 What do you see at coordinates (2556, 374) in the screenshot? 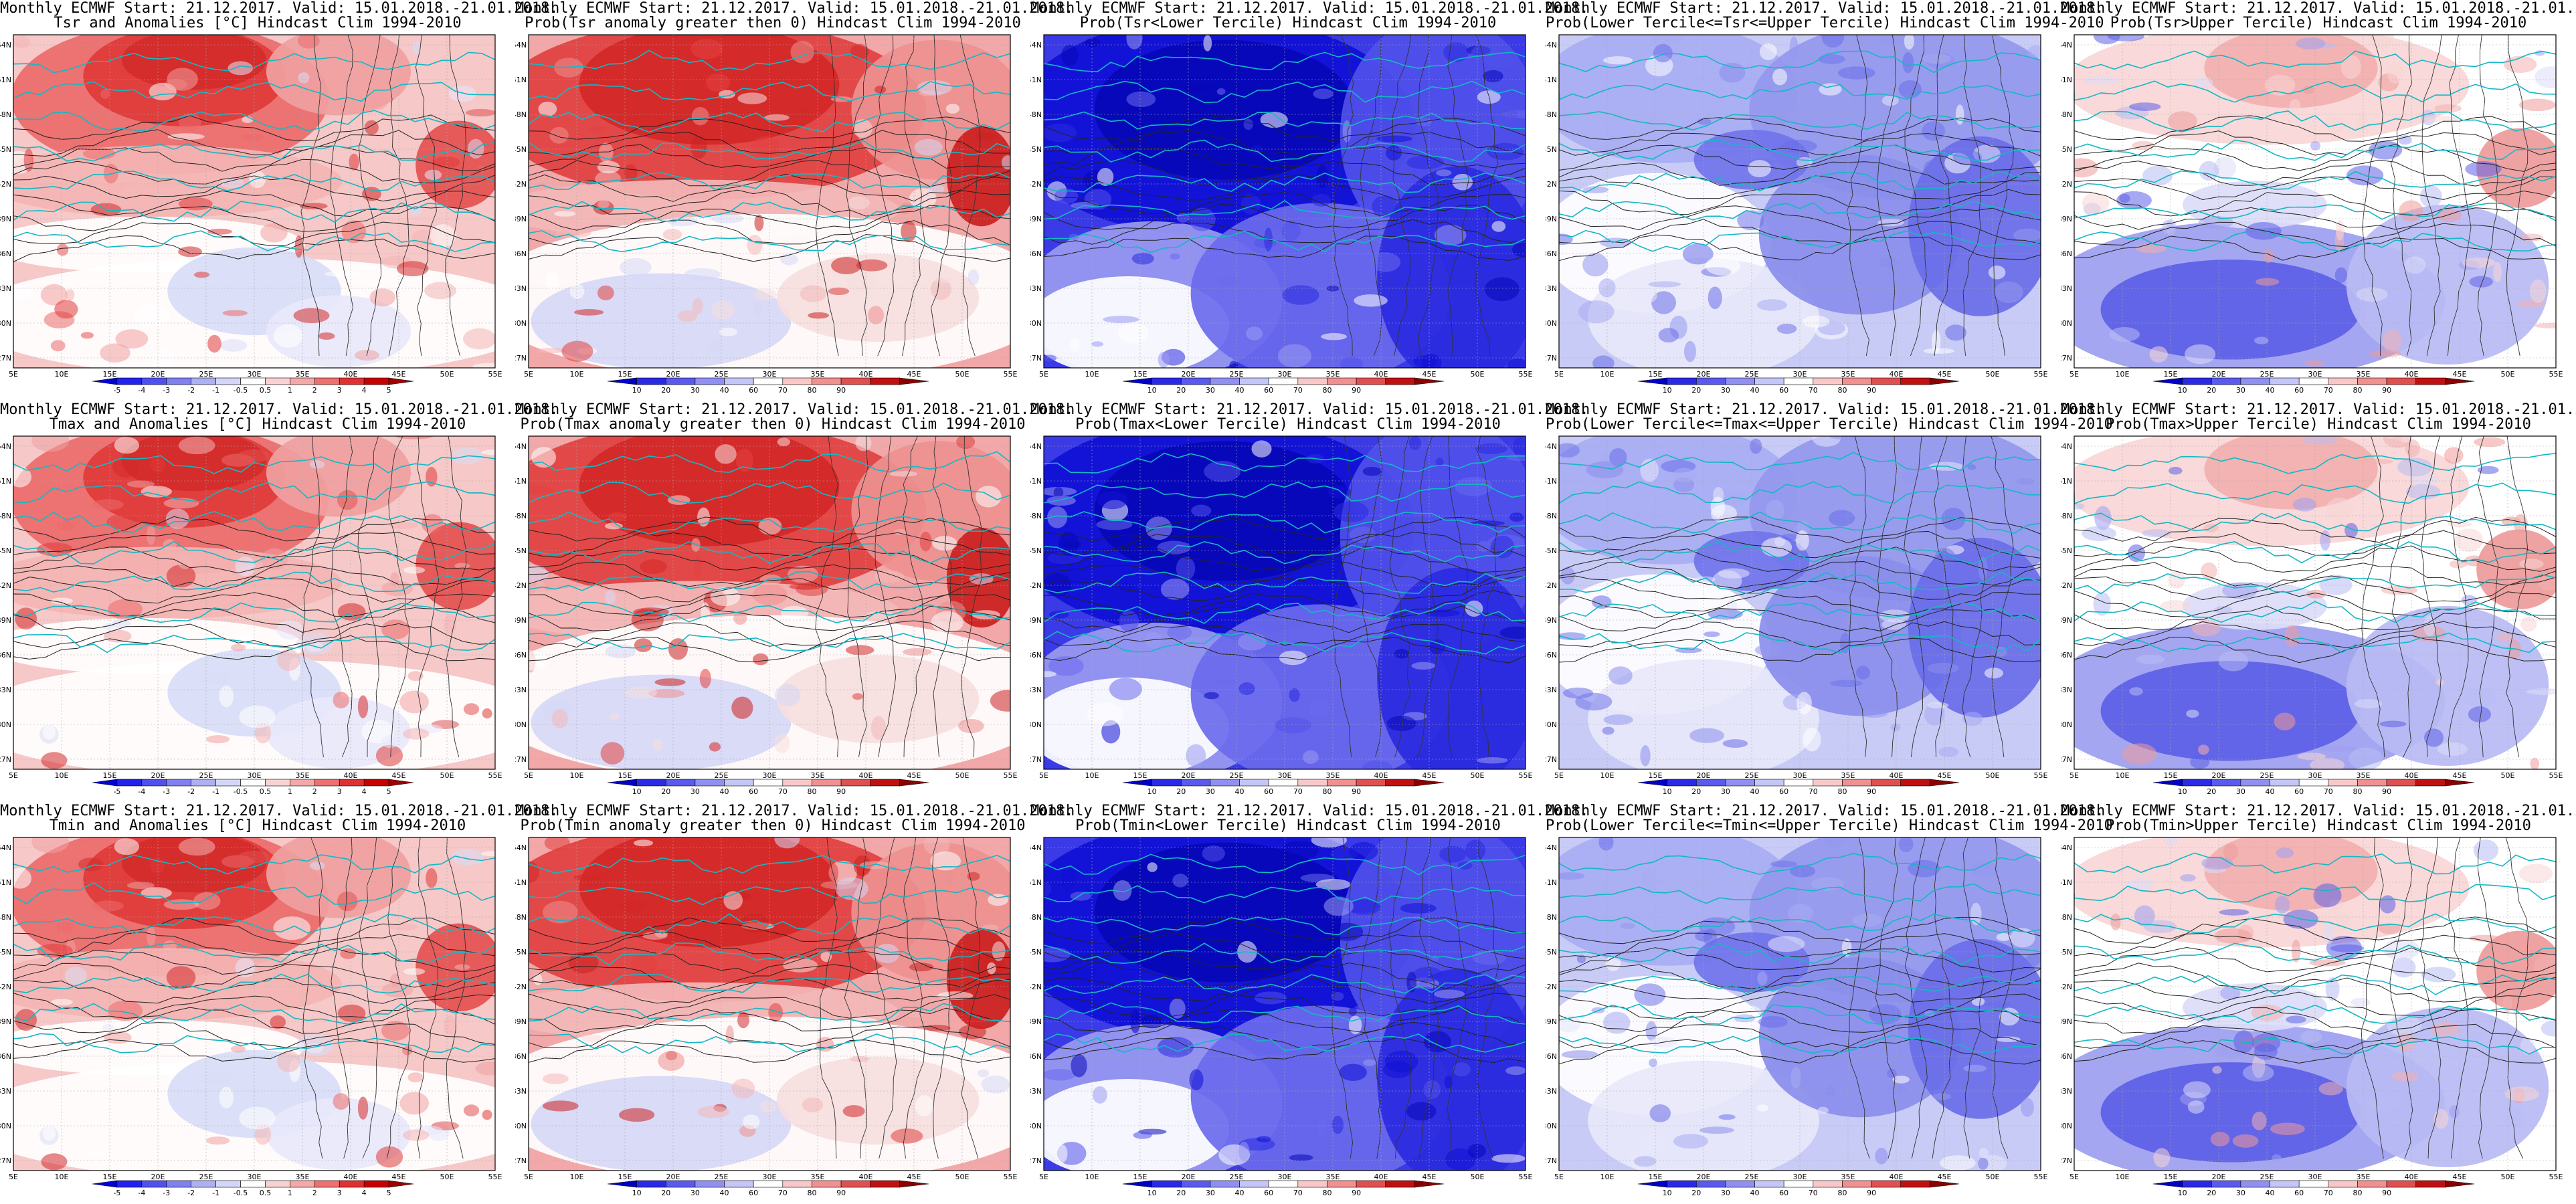
I see `lon-tick-label: 55E` at bounding box center [2556, 374].